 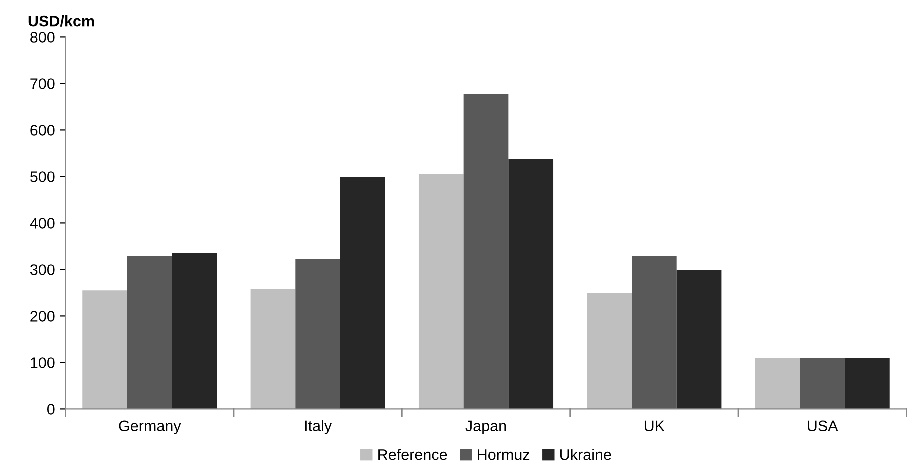 What do you see at coordinates (51, 409) in the screenshot?
I see `y-tick-label: 0` at bounding box center [51, 409].